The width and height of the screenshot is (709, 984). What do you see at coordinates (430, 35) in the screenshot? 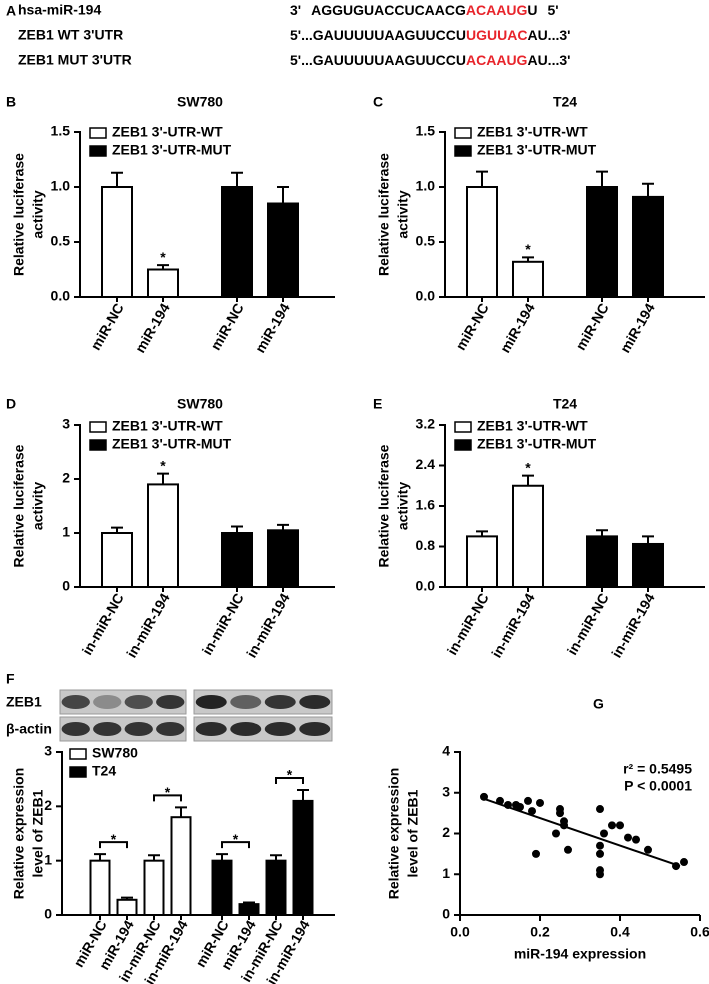
I see `sequence: 5'...GAUUUUUAAGUUCCUUGUUACAU...3'` at bounding box center [430, 35].